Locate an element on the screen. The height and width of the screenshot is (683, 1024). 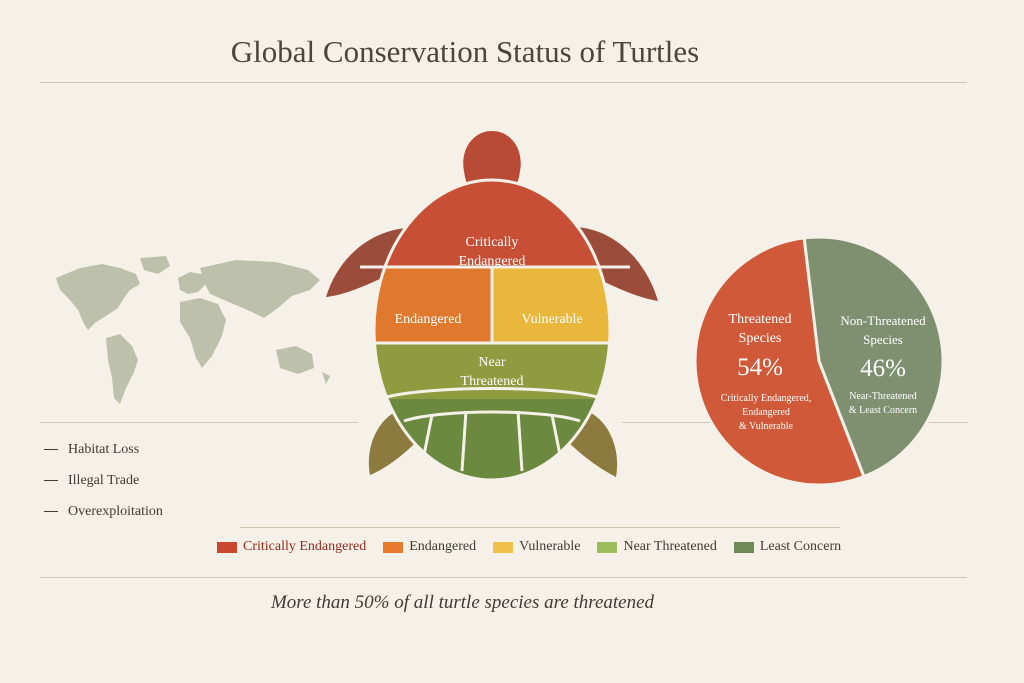
shell-label-vulnerable: Vulnerable is located at coordinates (551, 319).